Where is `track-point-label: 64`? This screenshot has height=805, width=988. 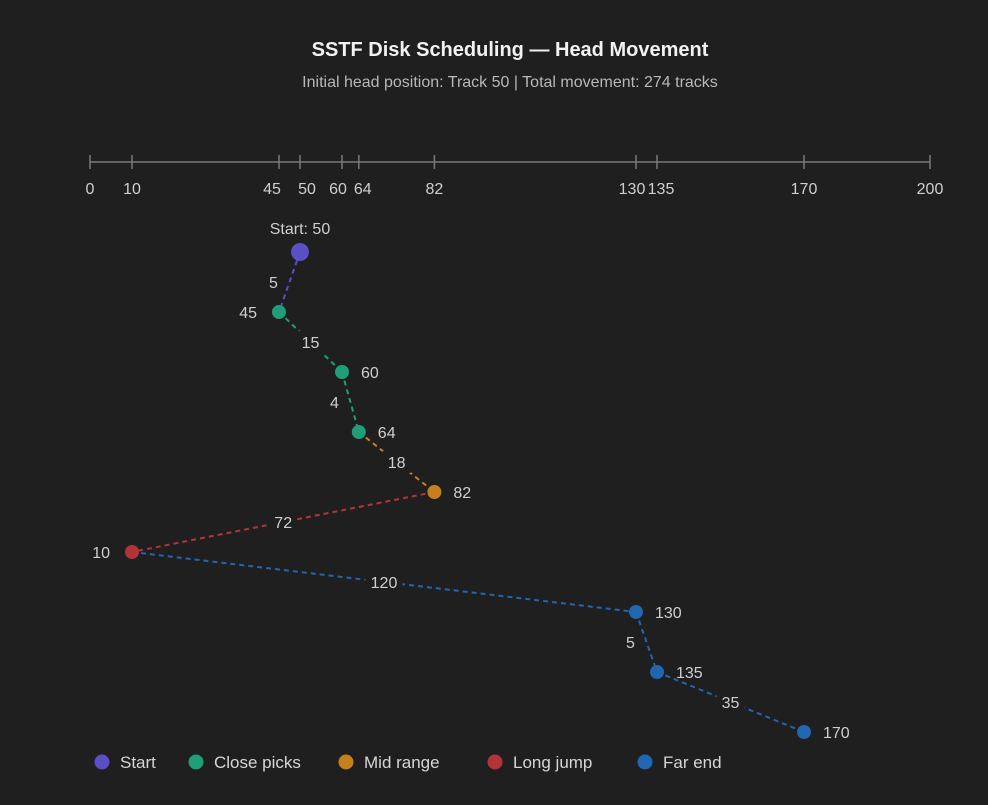 track-point-label: 64 is located at coordinates (387, 433).